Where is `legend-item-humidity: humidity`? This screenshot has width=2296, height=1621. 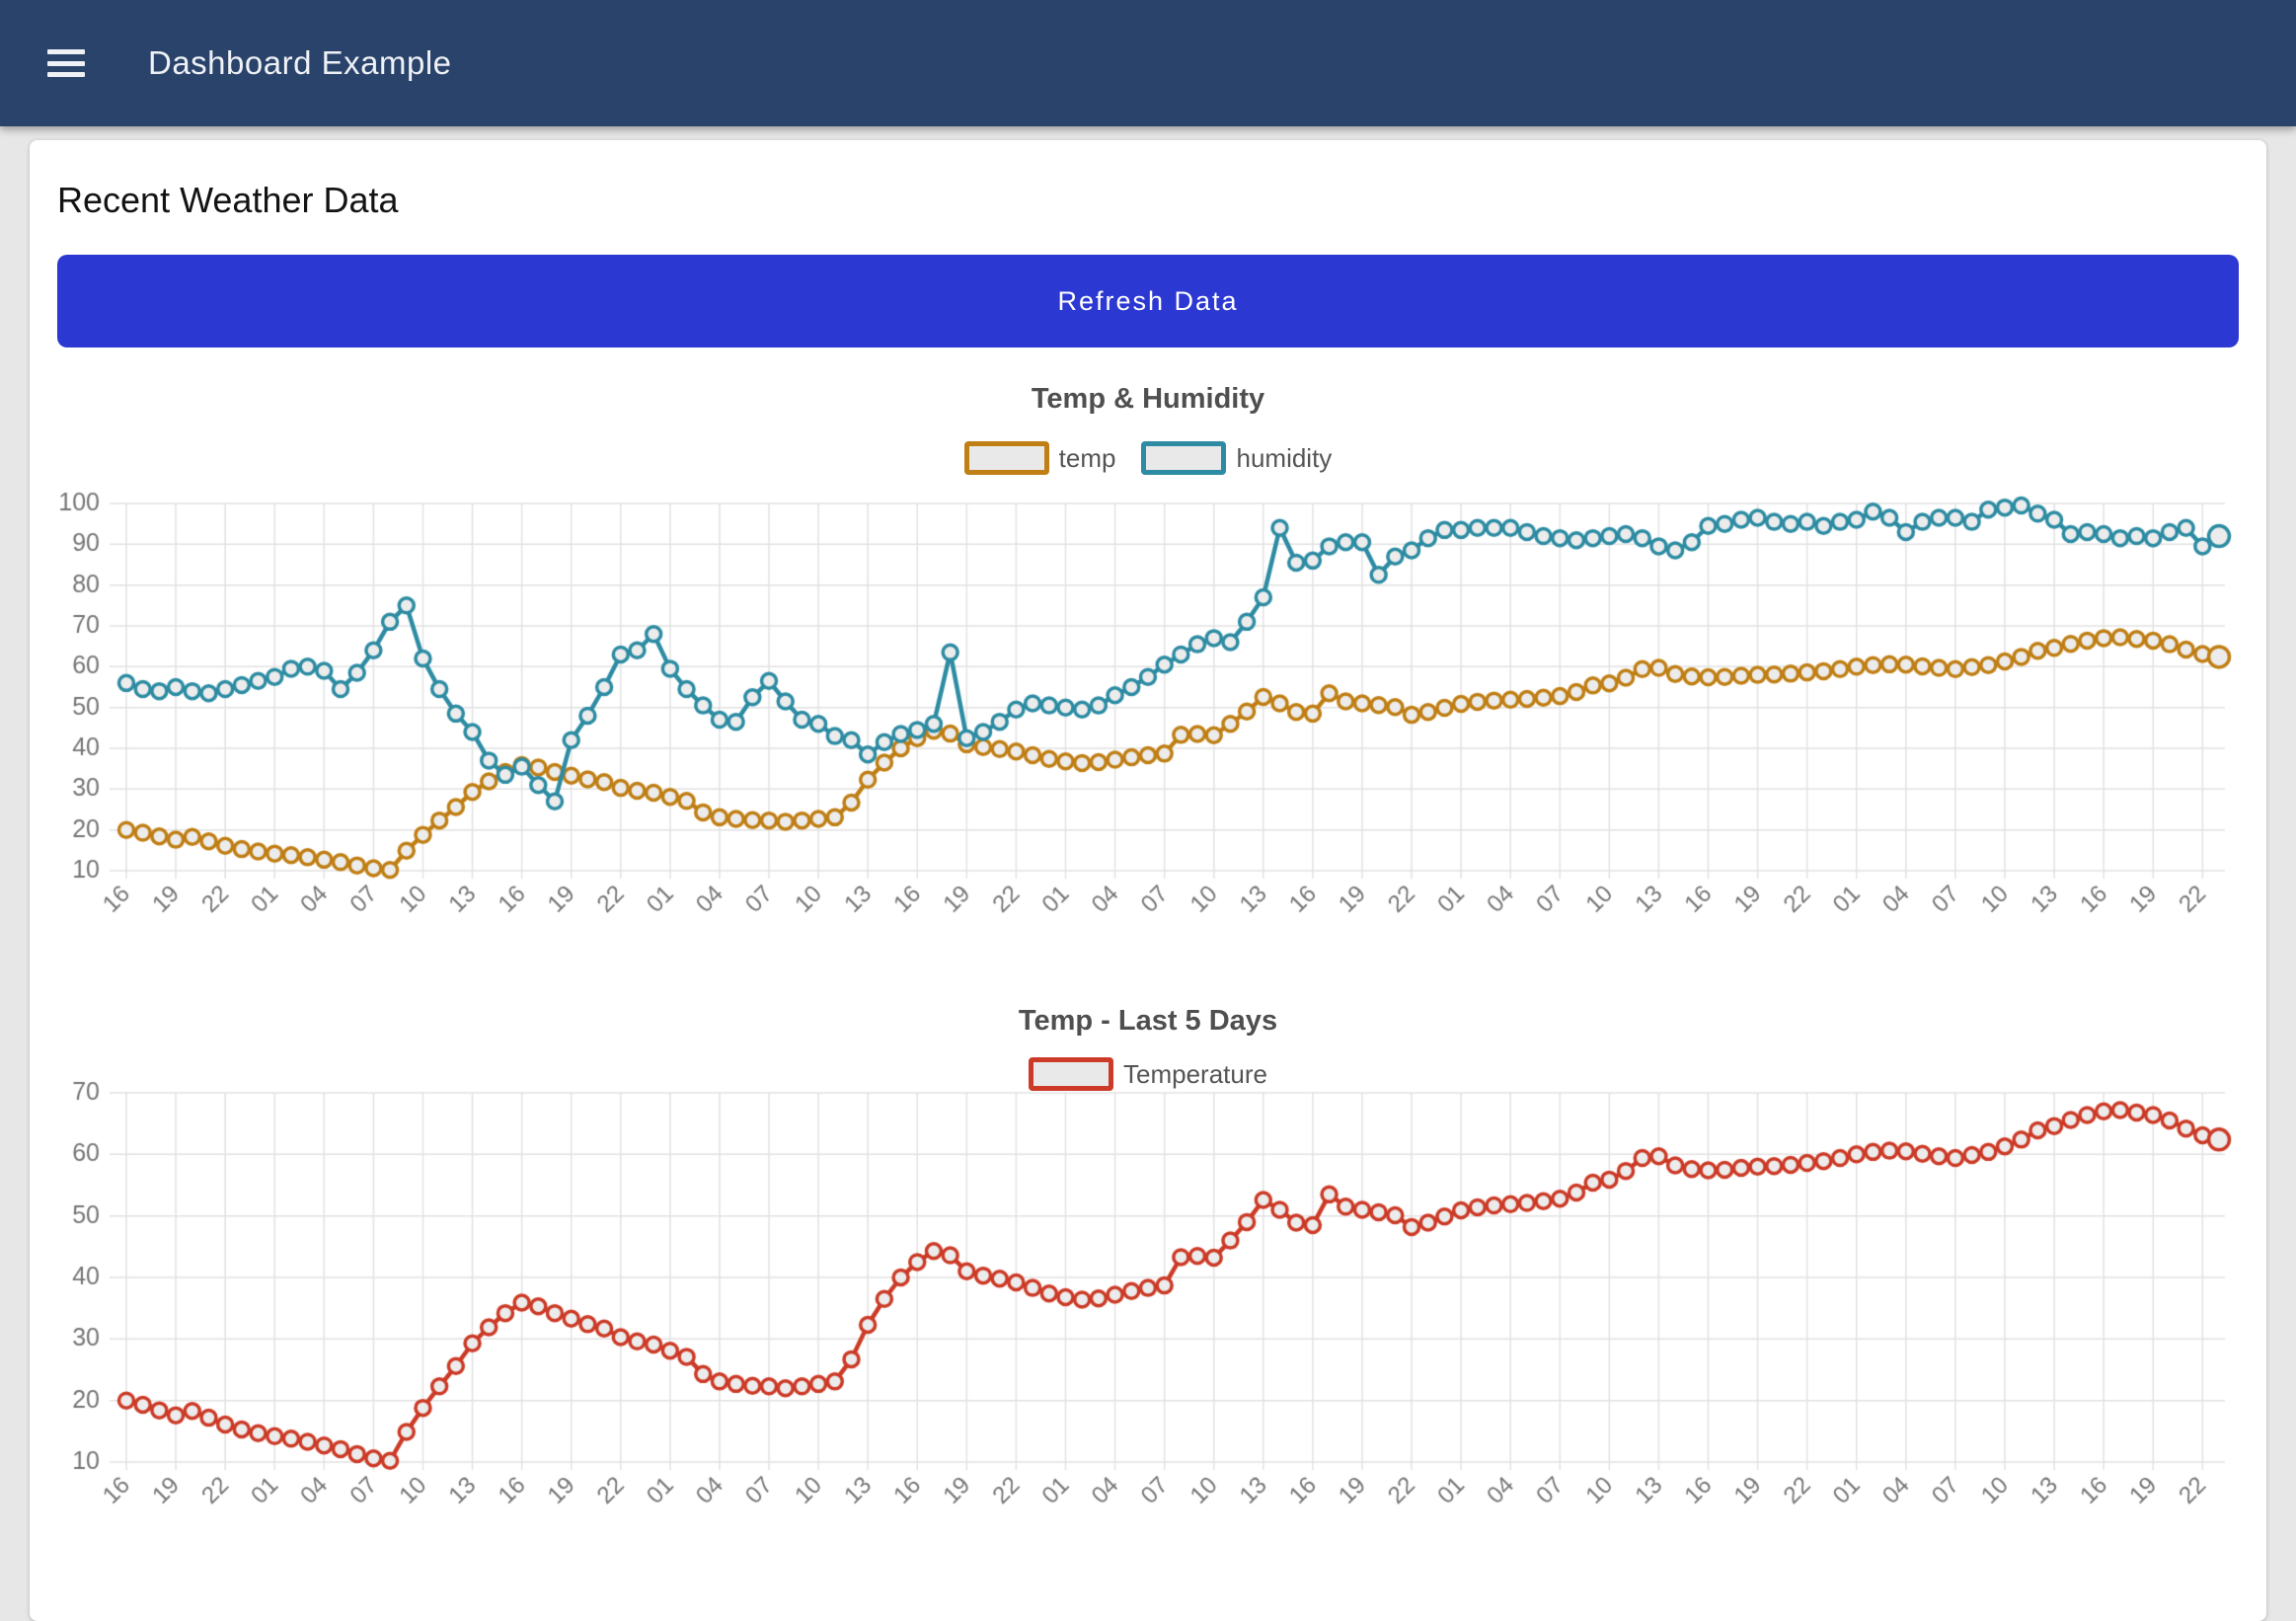
legend-item-humidity: humidity is located at coordinates (1236, 458).